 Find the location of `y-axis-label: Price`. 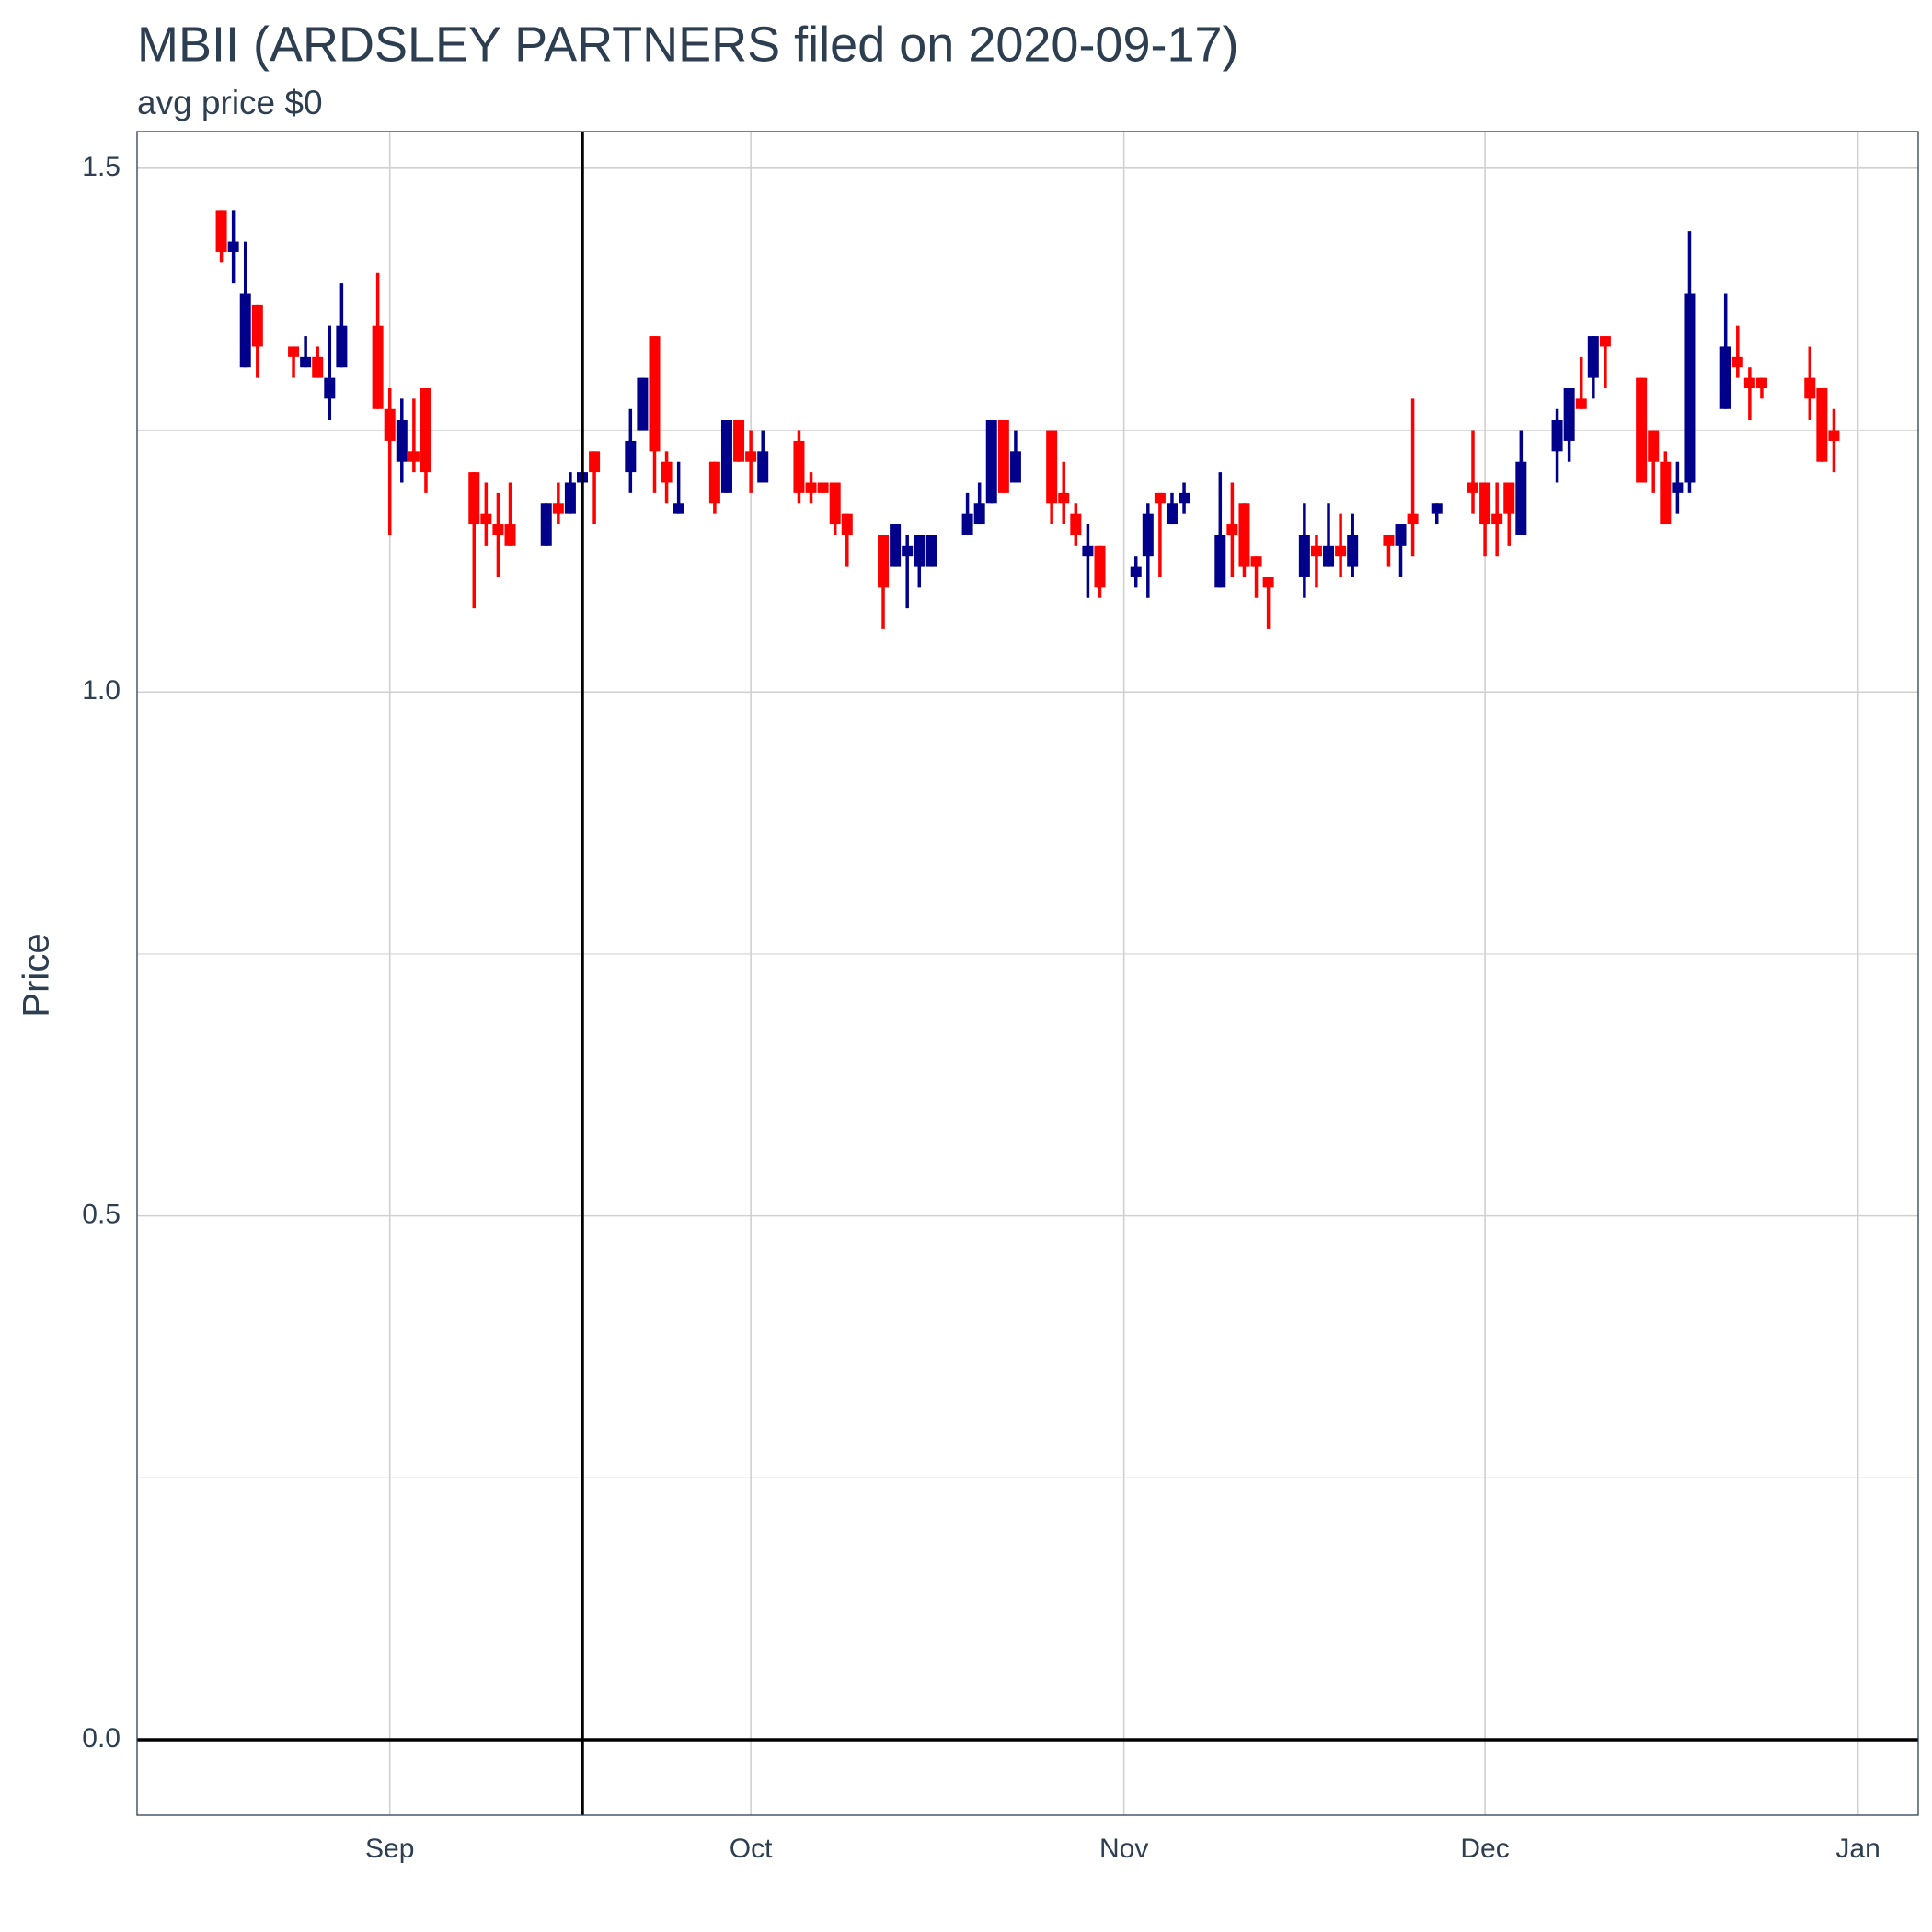

y-axis-label: Price is located at coordinates (37, 975).